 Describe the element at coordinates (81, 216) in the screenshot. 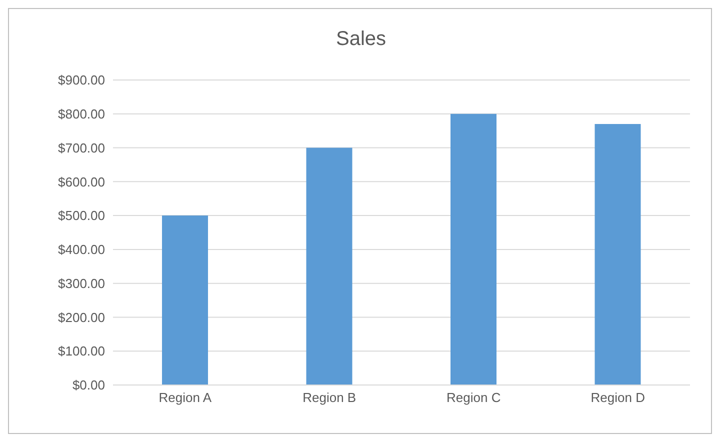

I see `y-tick-label: $500.00` at that location.